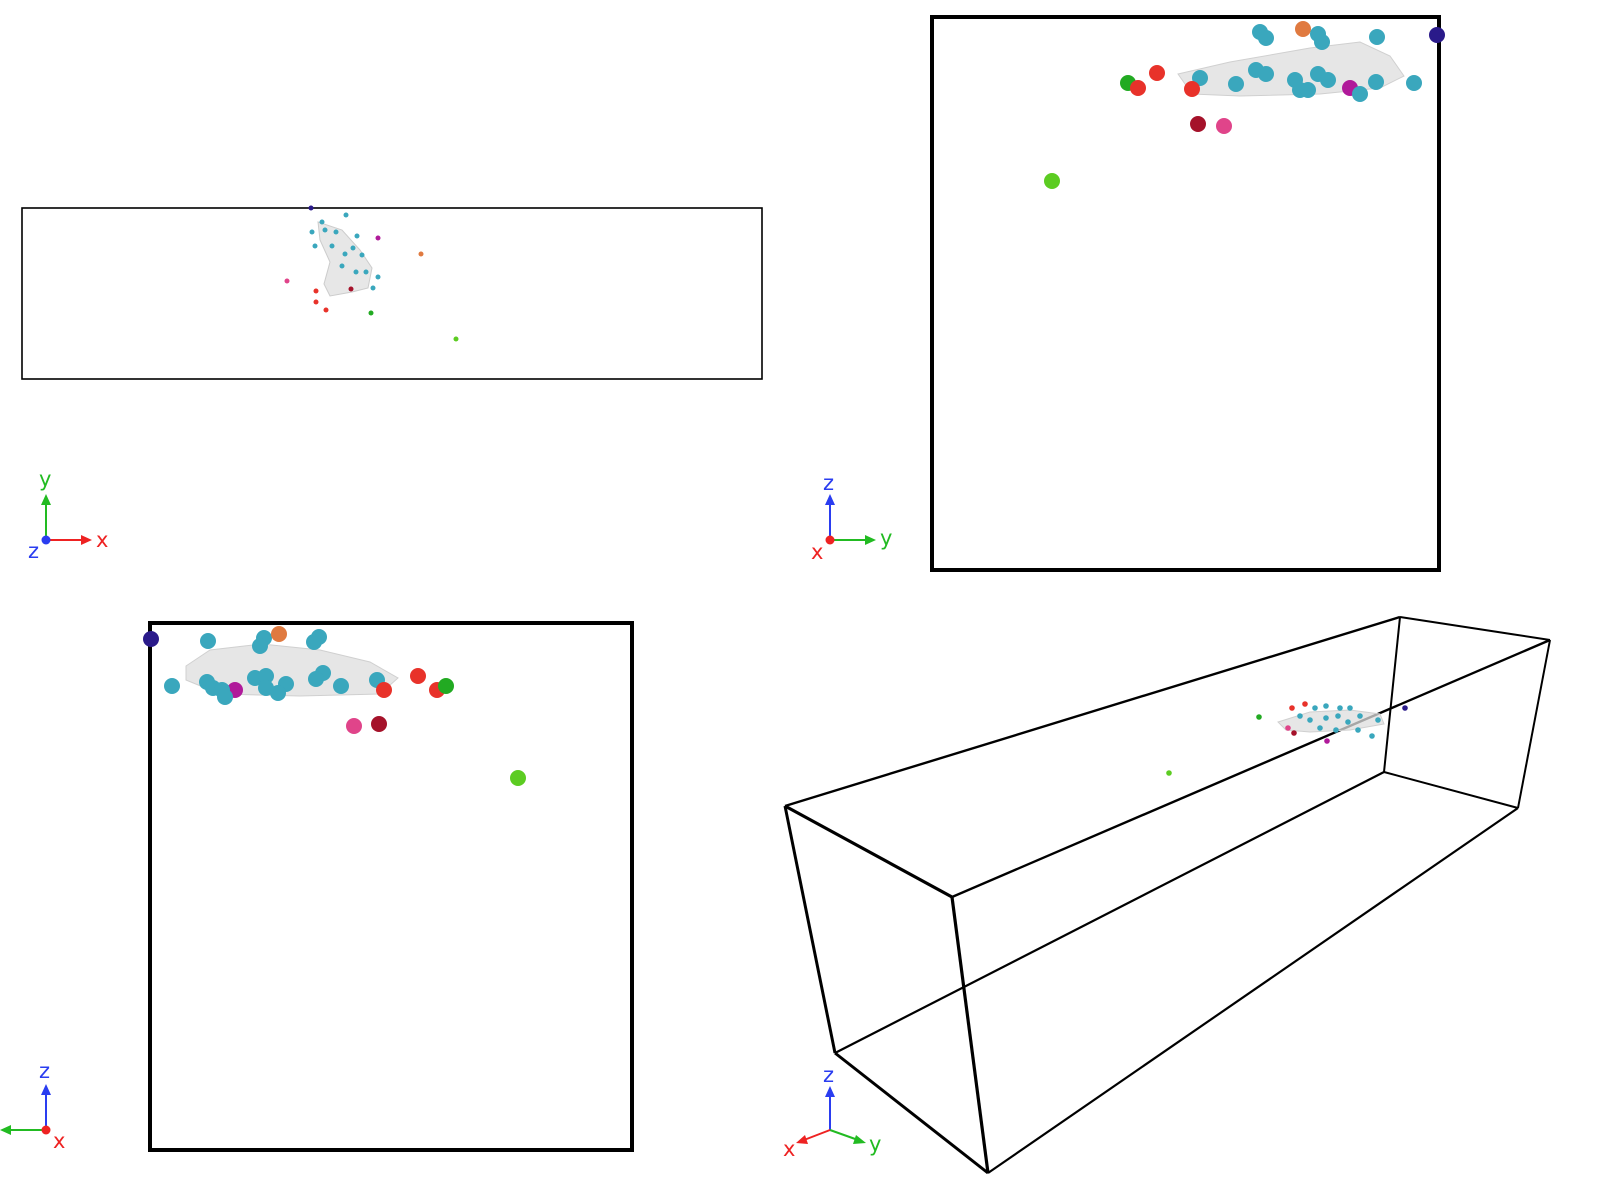 The height and width of the screenshot is (1200, 1600). What do you see at coordinates (33, 551) in the screenshot?
I see `axis-label-z: z` at bounding box center [33, 551].